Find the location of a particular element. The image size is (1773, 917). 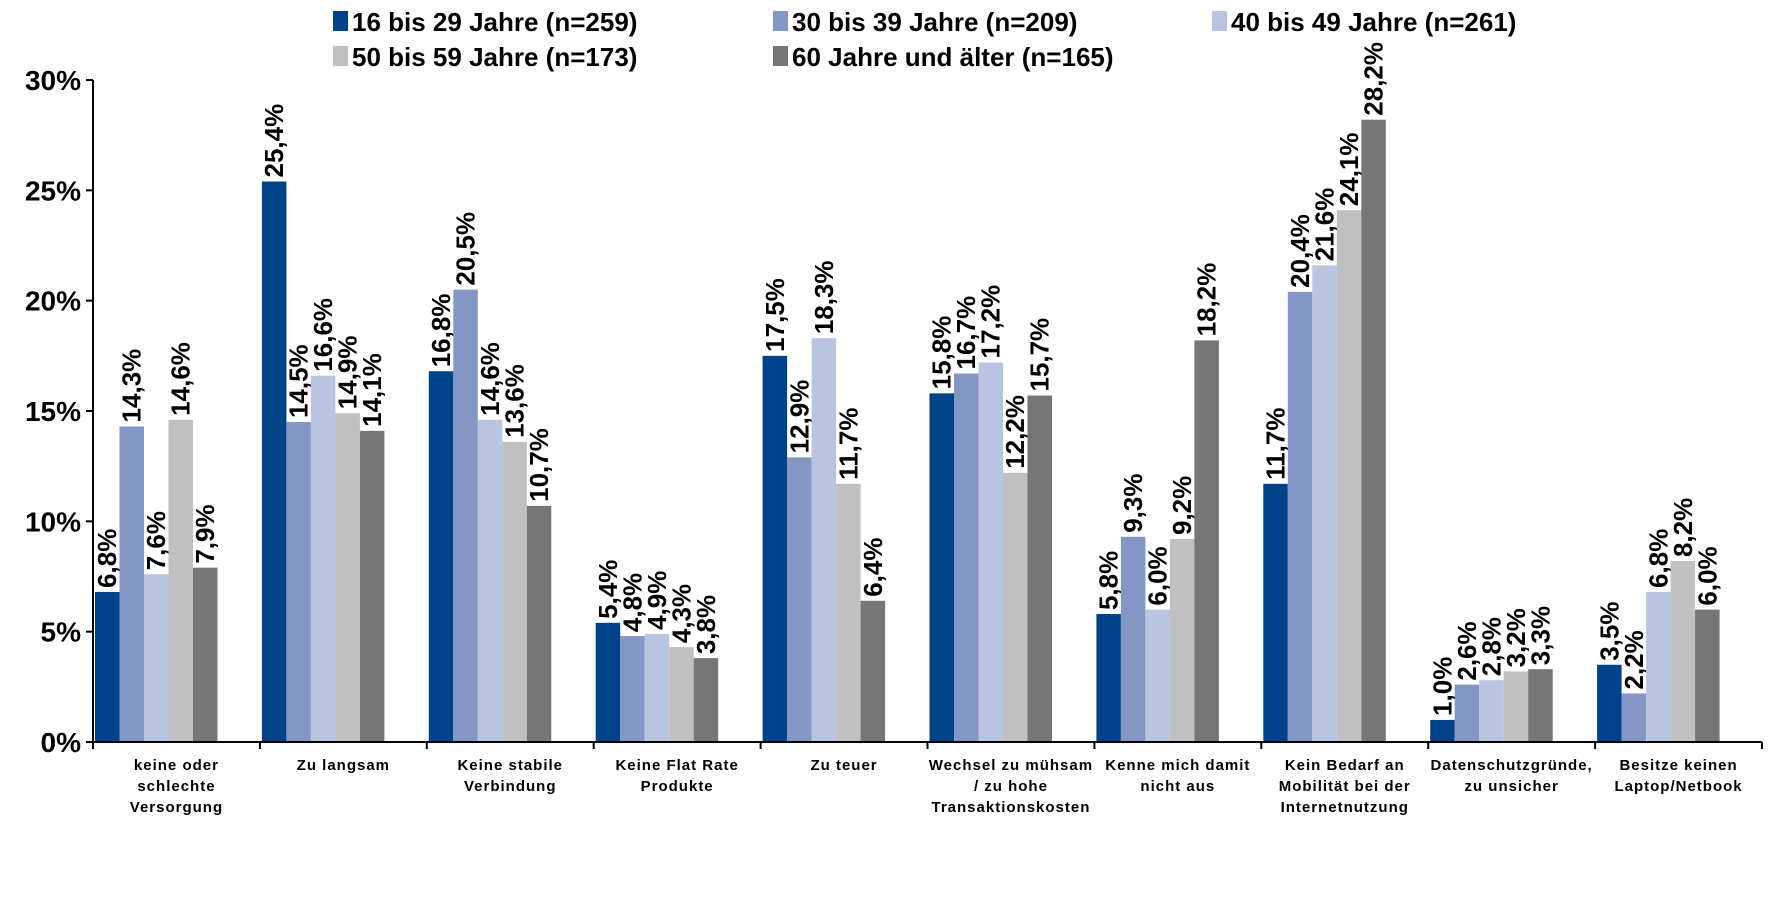

y-tick-label: 10% is located at coordinates (53, 521).